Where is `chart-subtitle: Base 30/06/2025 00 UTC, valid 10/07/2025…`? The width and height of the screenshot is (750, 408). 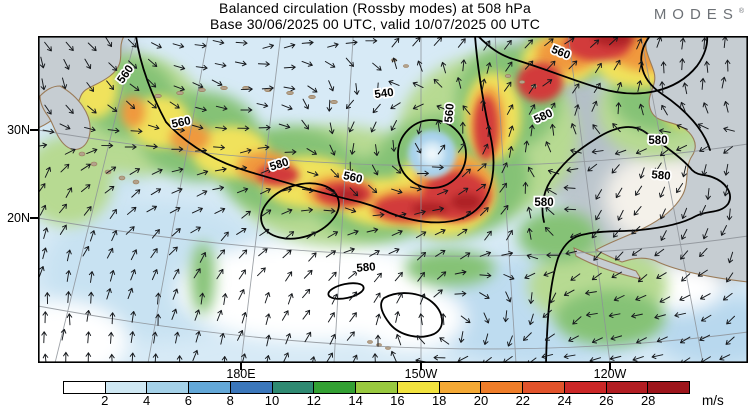 chart-subtitle: Base 30/06/2025 00 UTC, valid 10/07/2025… is located at coordinates (375, 23).